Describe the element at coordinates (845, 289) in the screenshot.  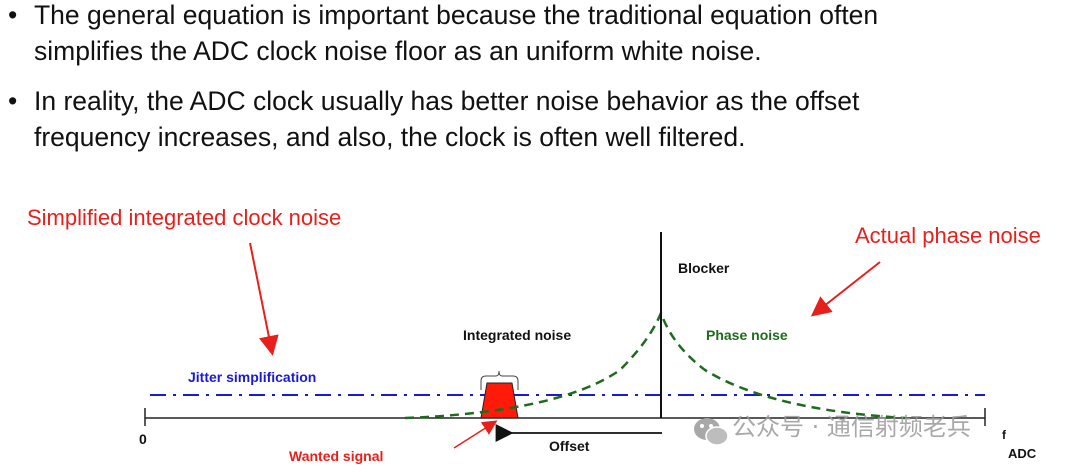
I see `callout-arrow-right` at that location.